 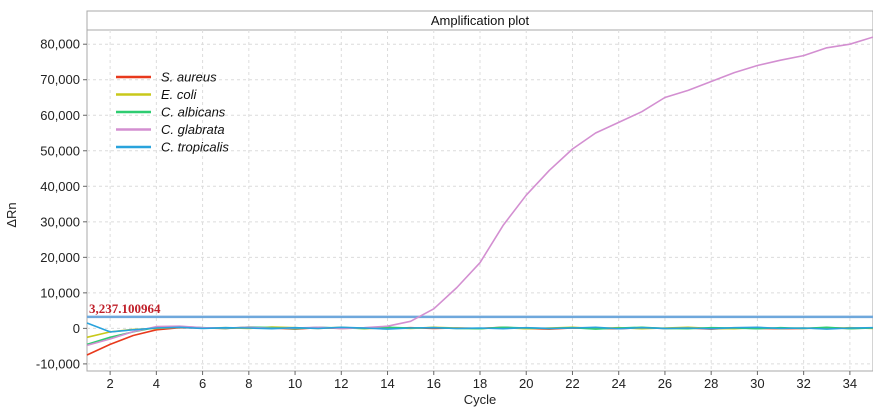 What do you see at coordinates (179, 94) in the screenshot?
I see `legend-label: E. coli` at bounding box center [179, 94].